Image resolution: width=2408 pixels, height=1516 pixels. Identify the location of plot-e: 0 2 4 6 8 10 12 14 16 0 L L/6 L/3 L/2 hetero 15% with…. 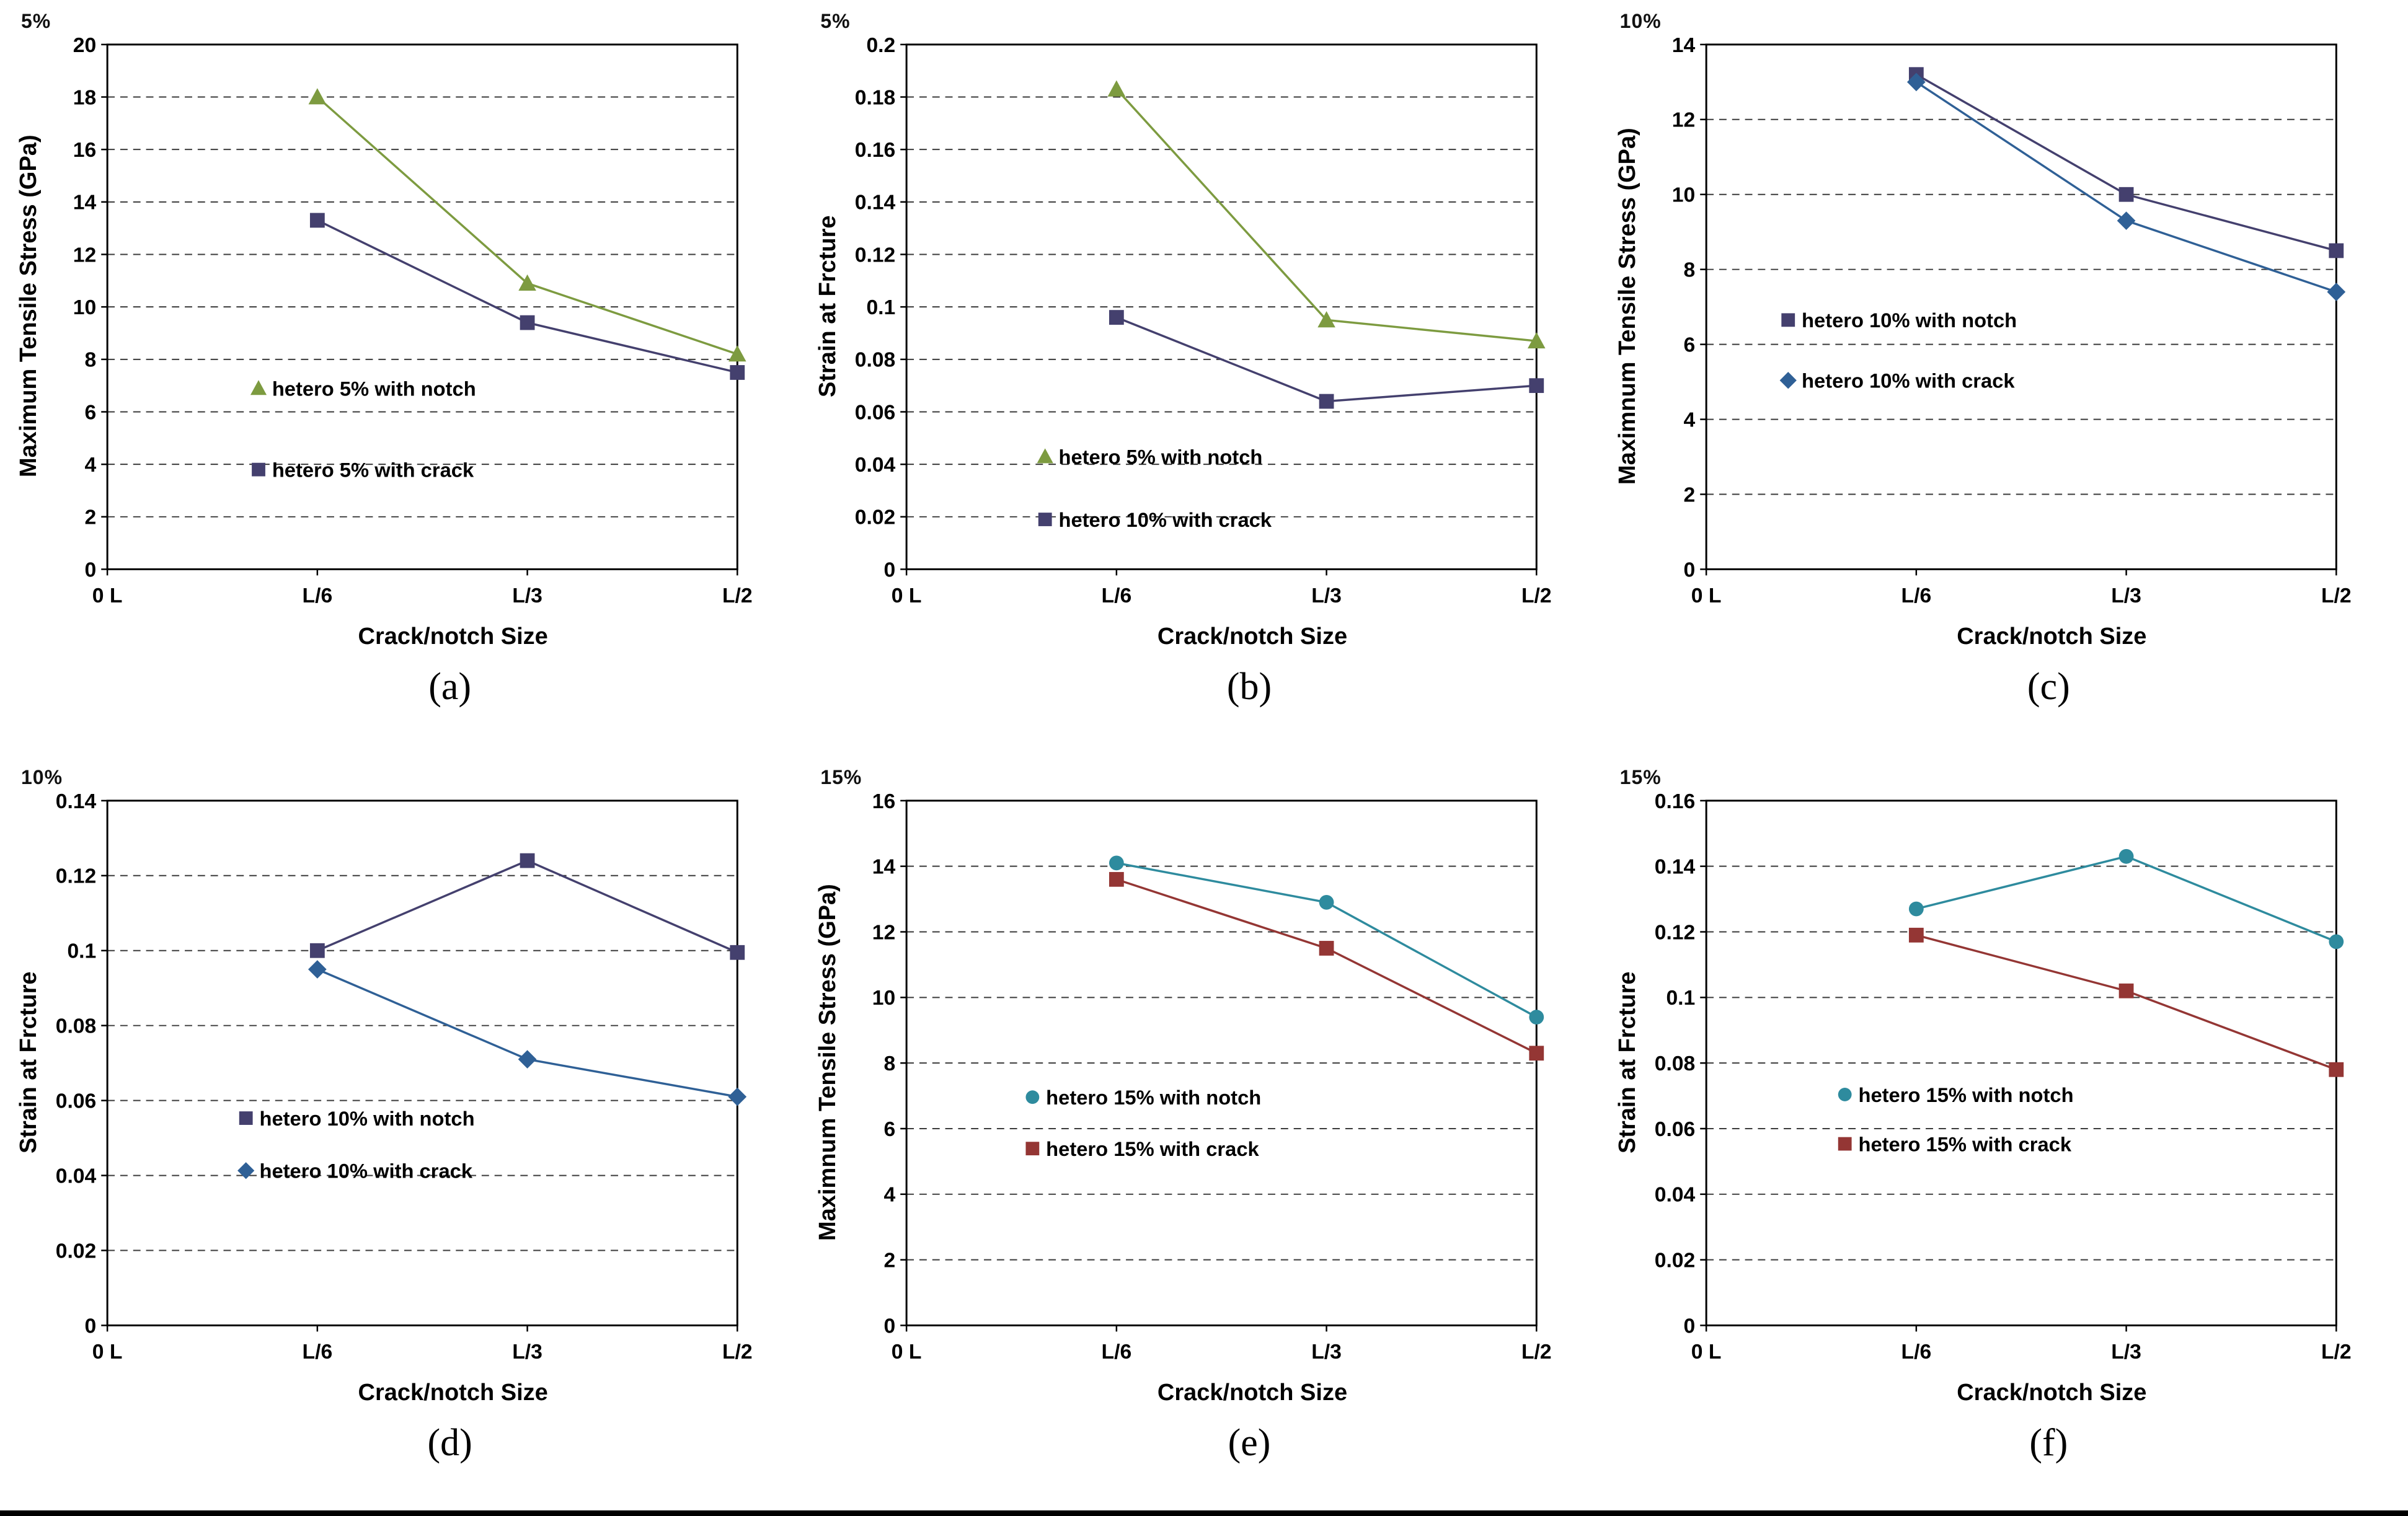
(1212, 1077).